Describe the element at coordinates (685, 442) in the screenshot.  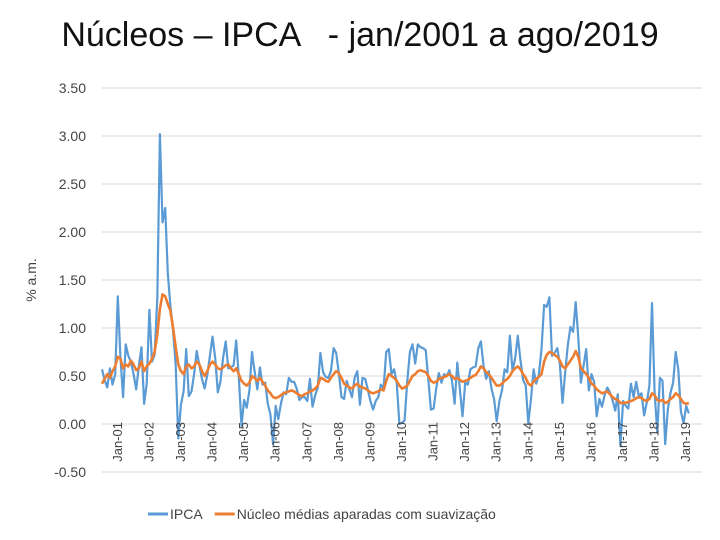
I see `x-tick-label: Jan-19` at that location.